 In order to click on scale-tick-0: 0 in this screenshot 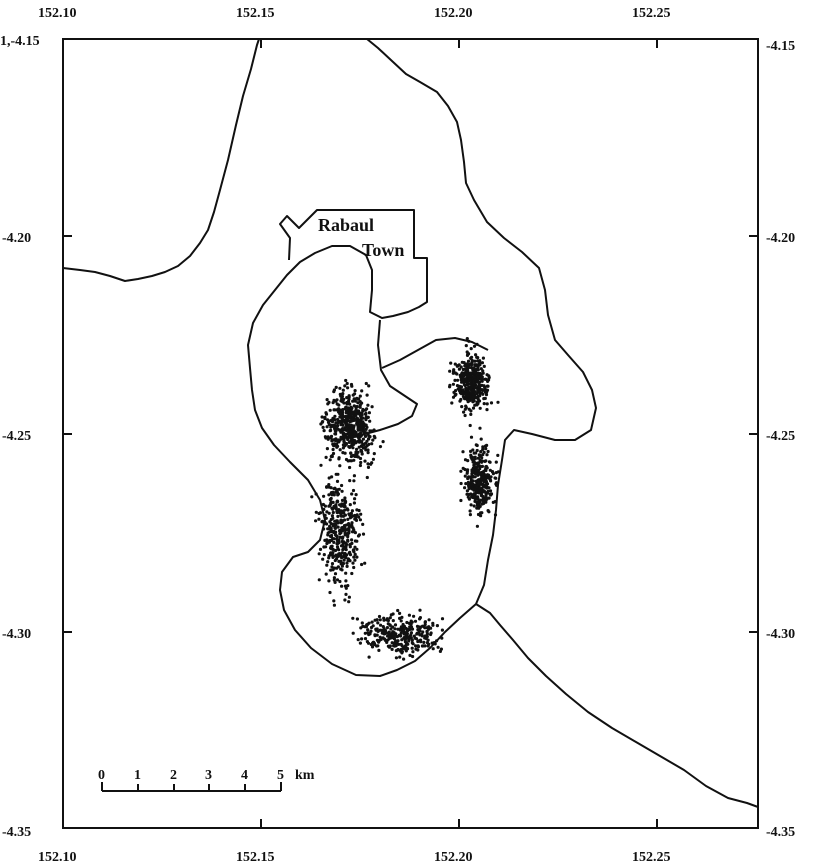, I will do `click(101, 775)`.